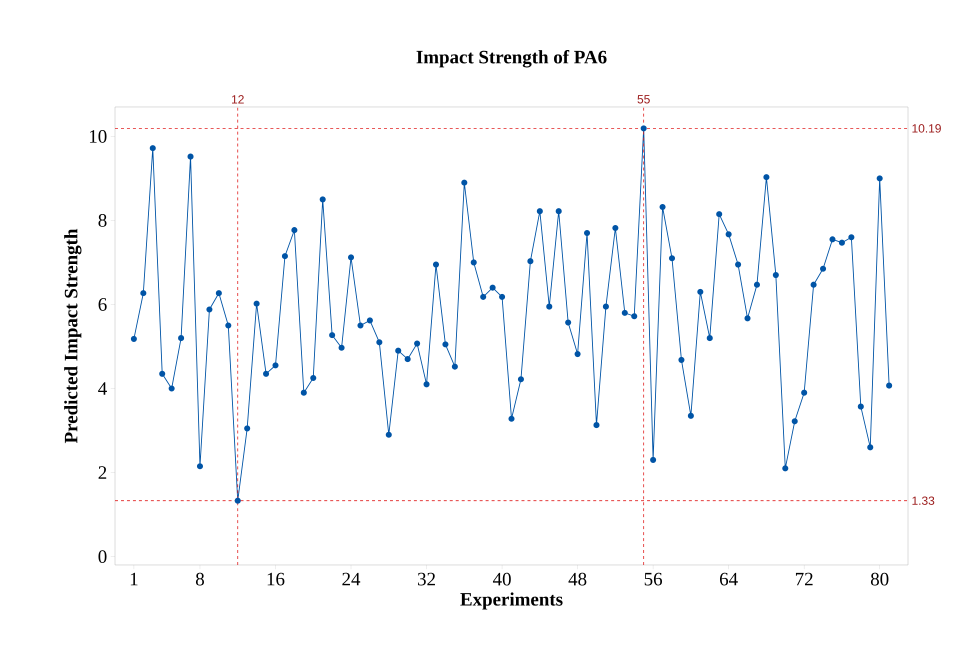 Image resolution: width=979 pixels, height=657 pixels. Describe the element at coordinates (102, 556) in the screenshot. I see `y-tick-label: 0` at that location.